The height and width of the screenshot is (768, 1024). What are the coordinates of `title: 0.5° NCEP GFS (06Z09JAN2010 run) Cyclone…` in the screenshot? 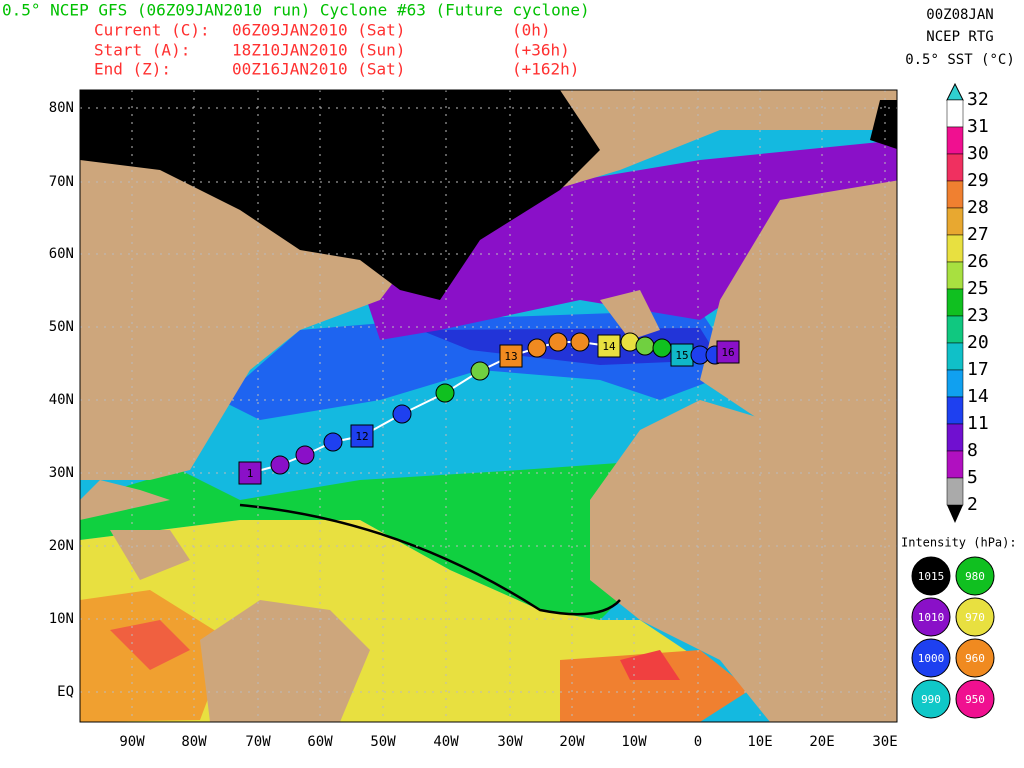 It's located at (296, 10).